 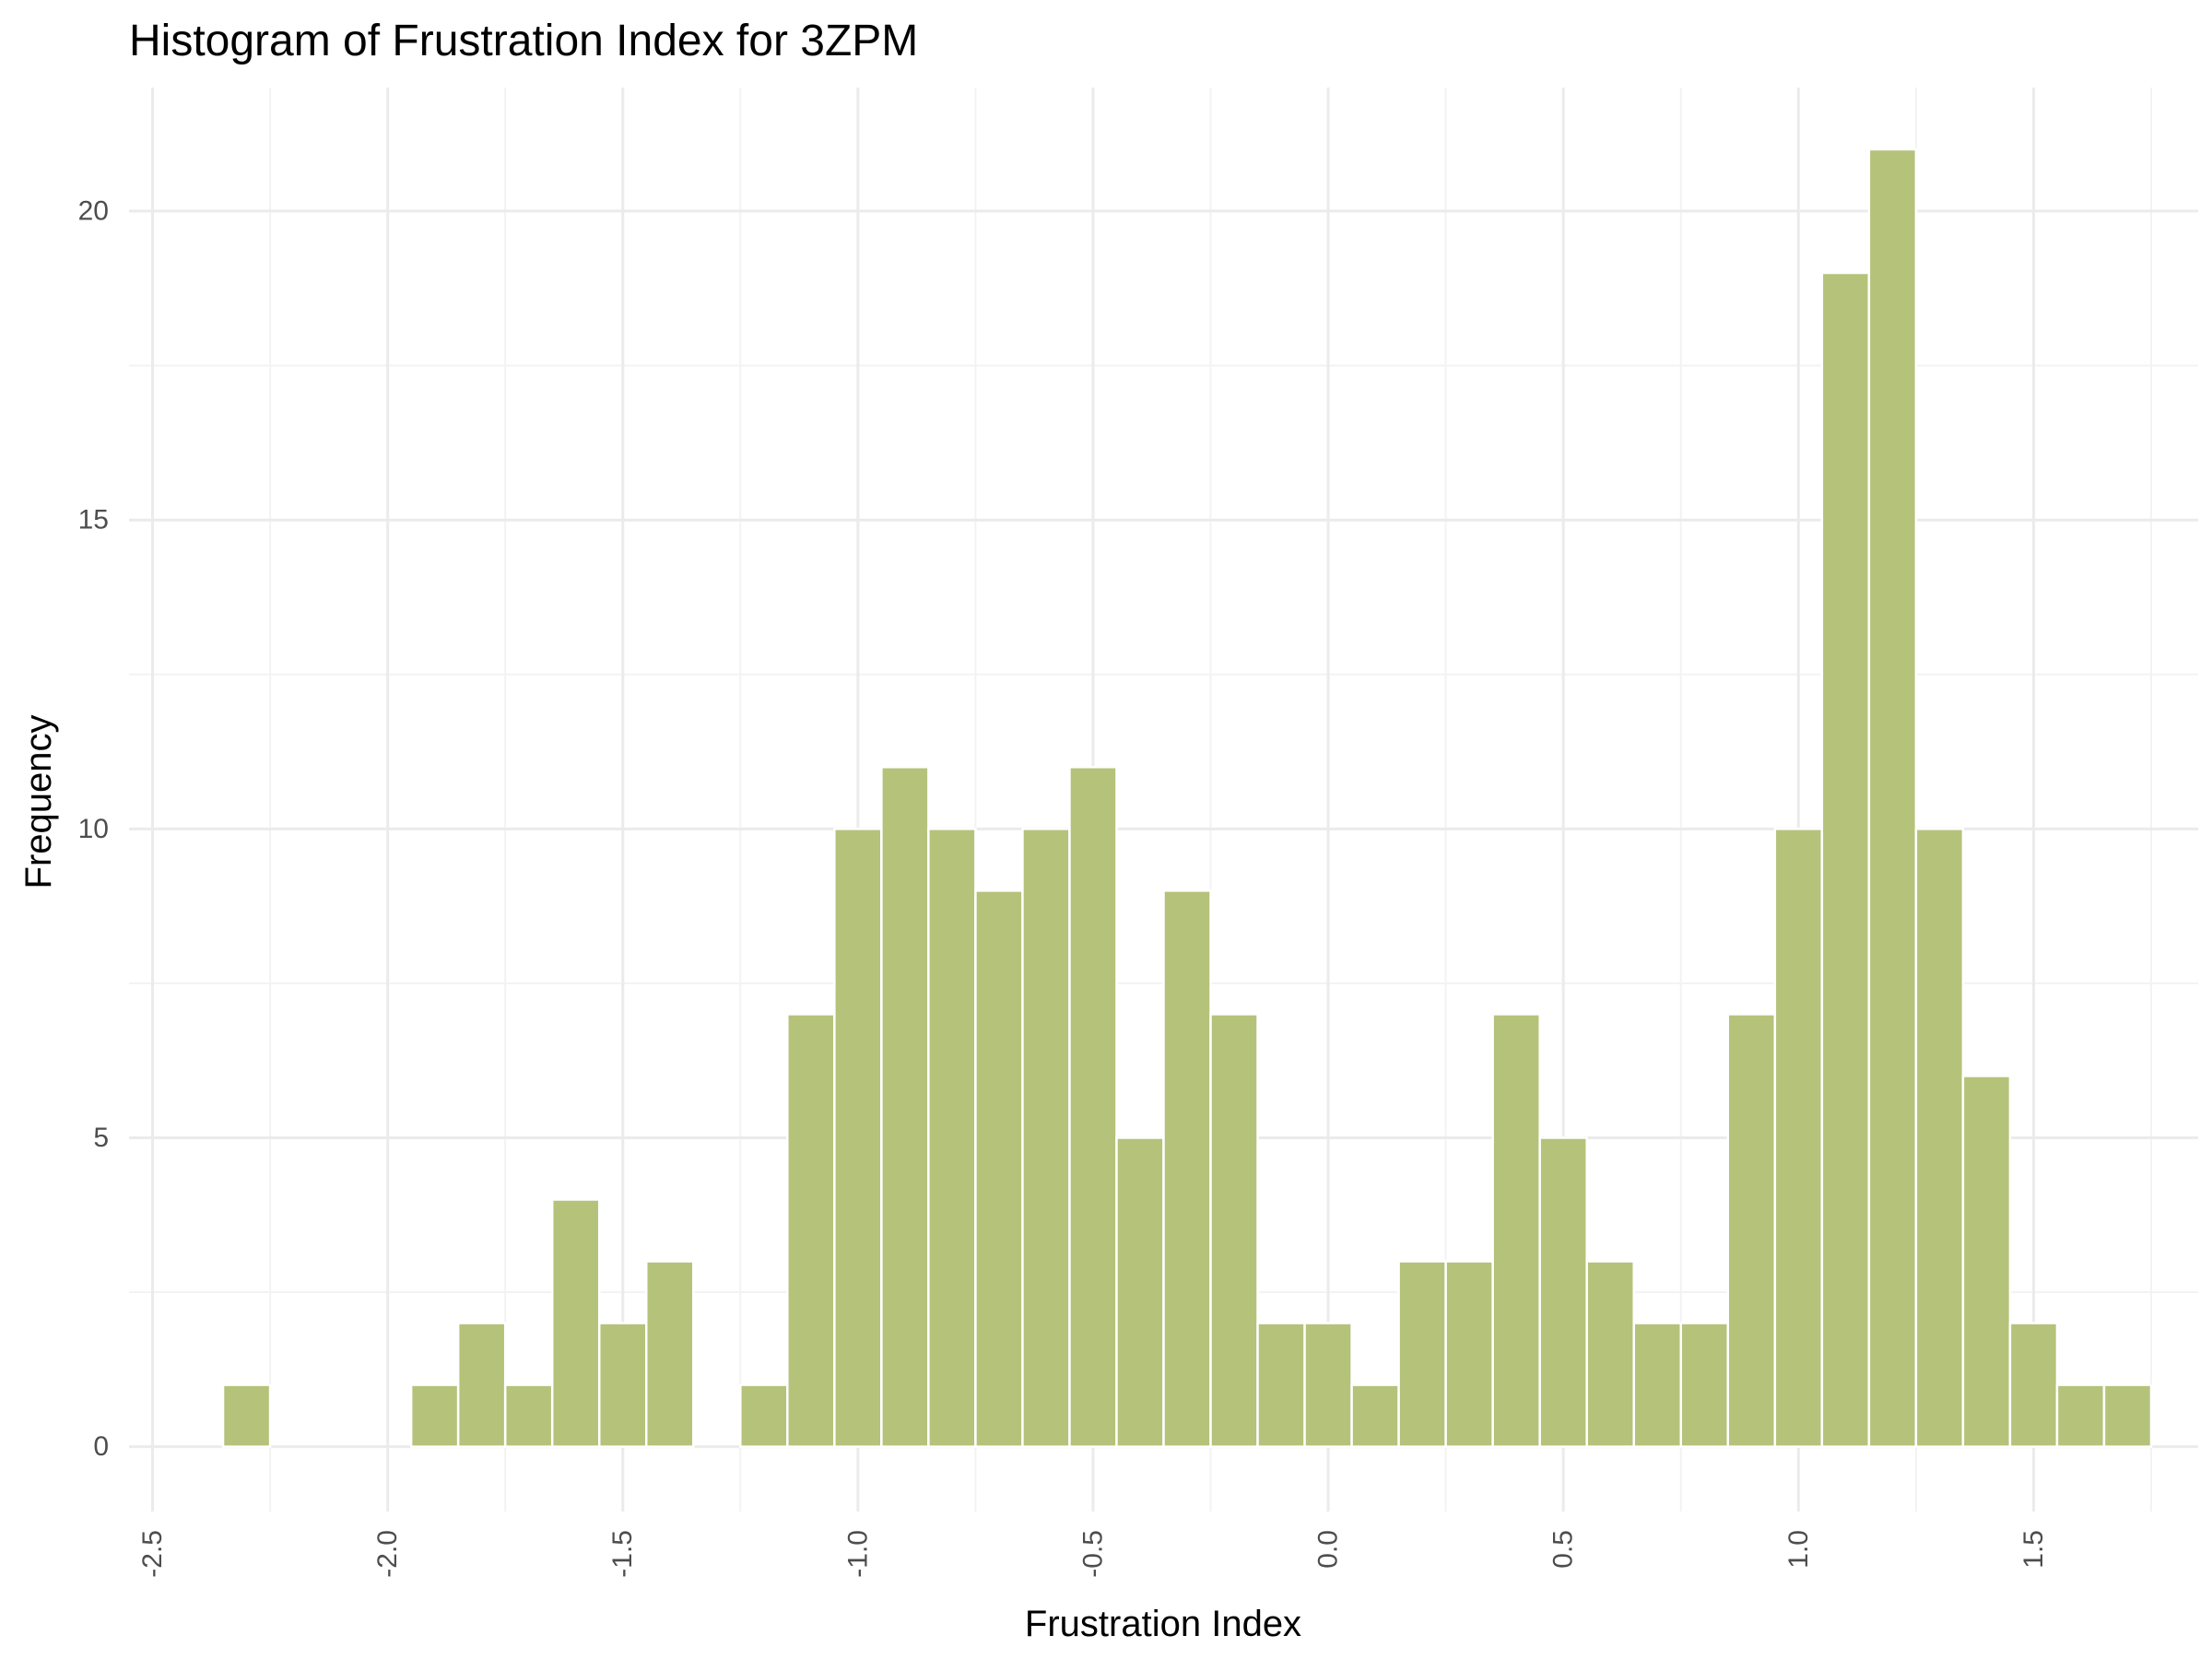 What do you see at coordinates (101, 1446) in the screenshot?
I see `y-tick-label: 0` at bounding box center [101, 1446].